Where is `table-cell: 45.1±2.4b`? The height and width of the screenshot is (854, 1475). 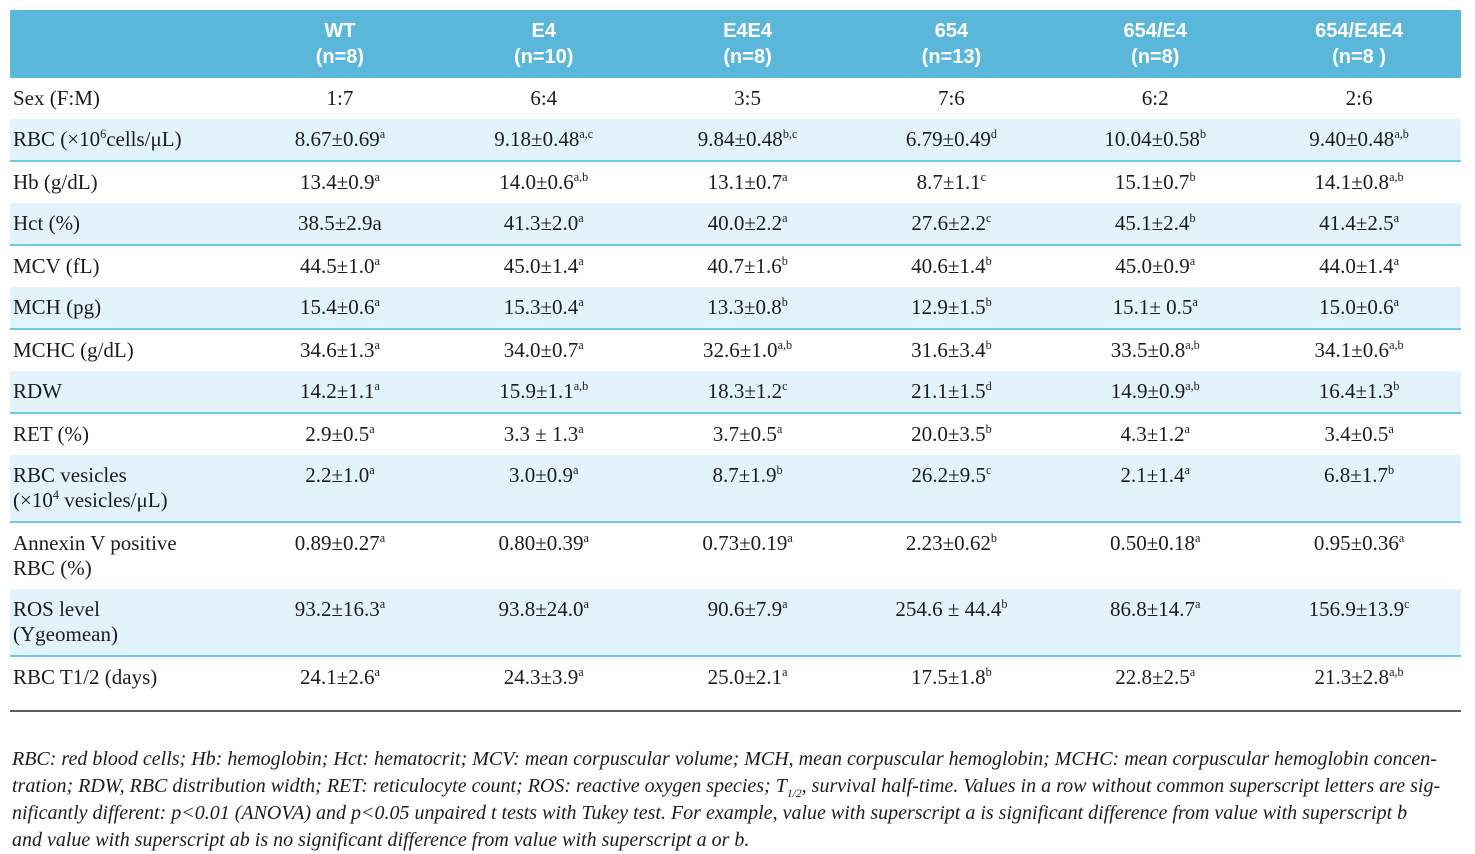
table-cell: 45.1±2.4b is located at coordinates (1155, 224).